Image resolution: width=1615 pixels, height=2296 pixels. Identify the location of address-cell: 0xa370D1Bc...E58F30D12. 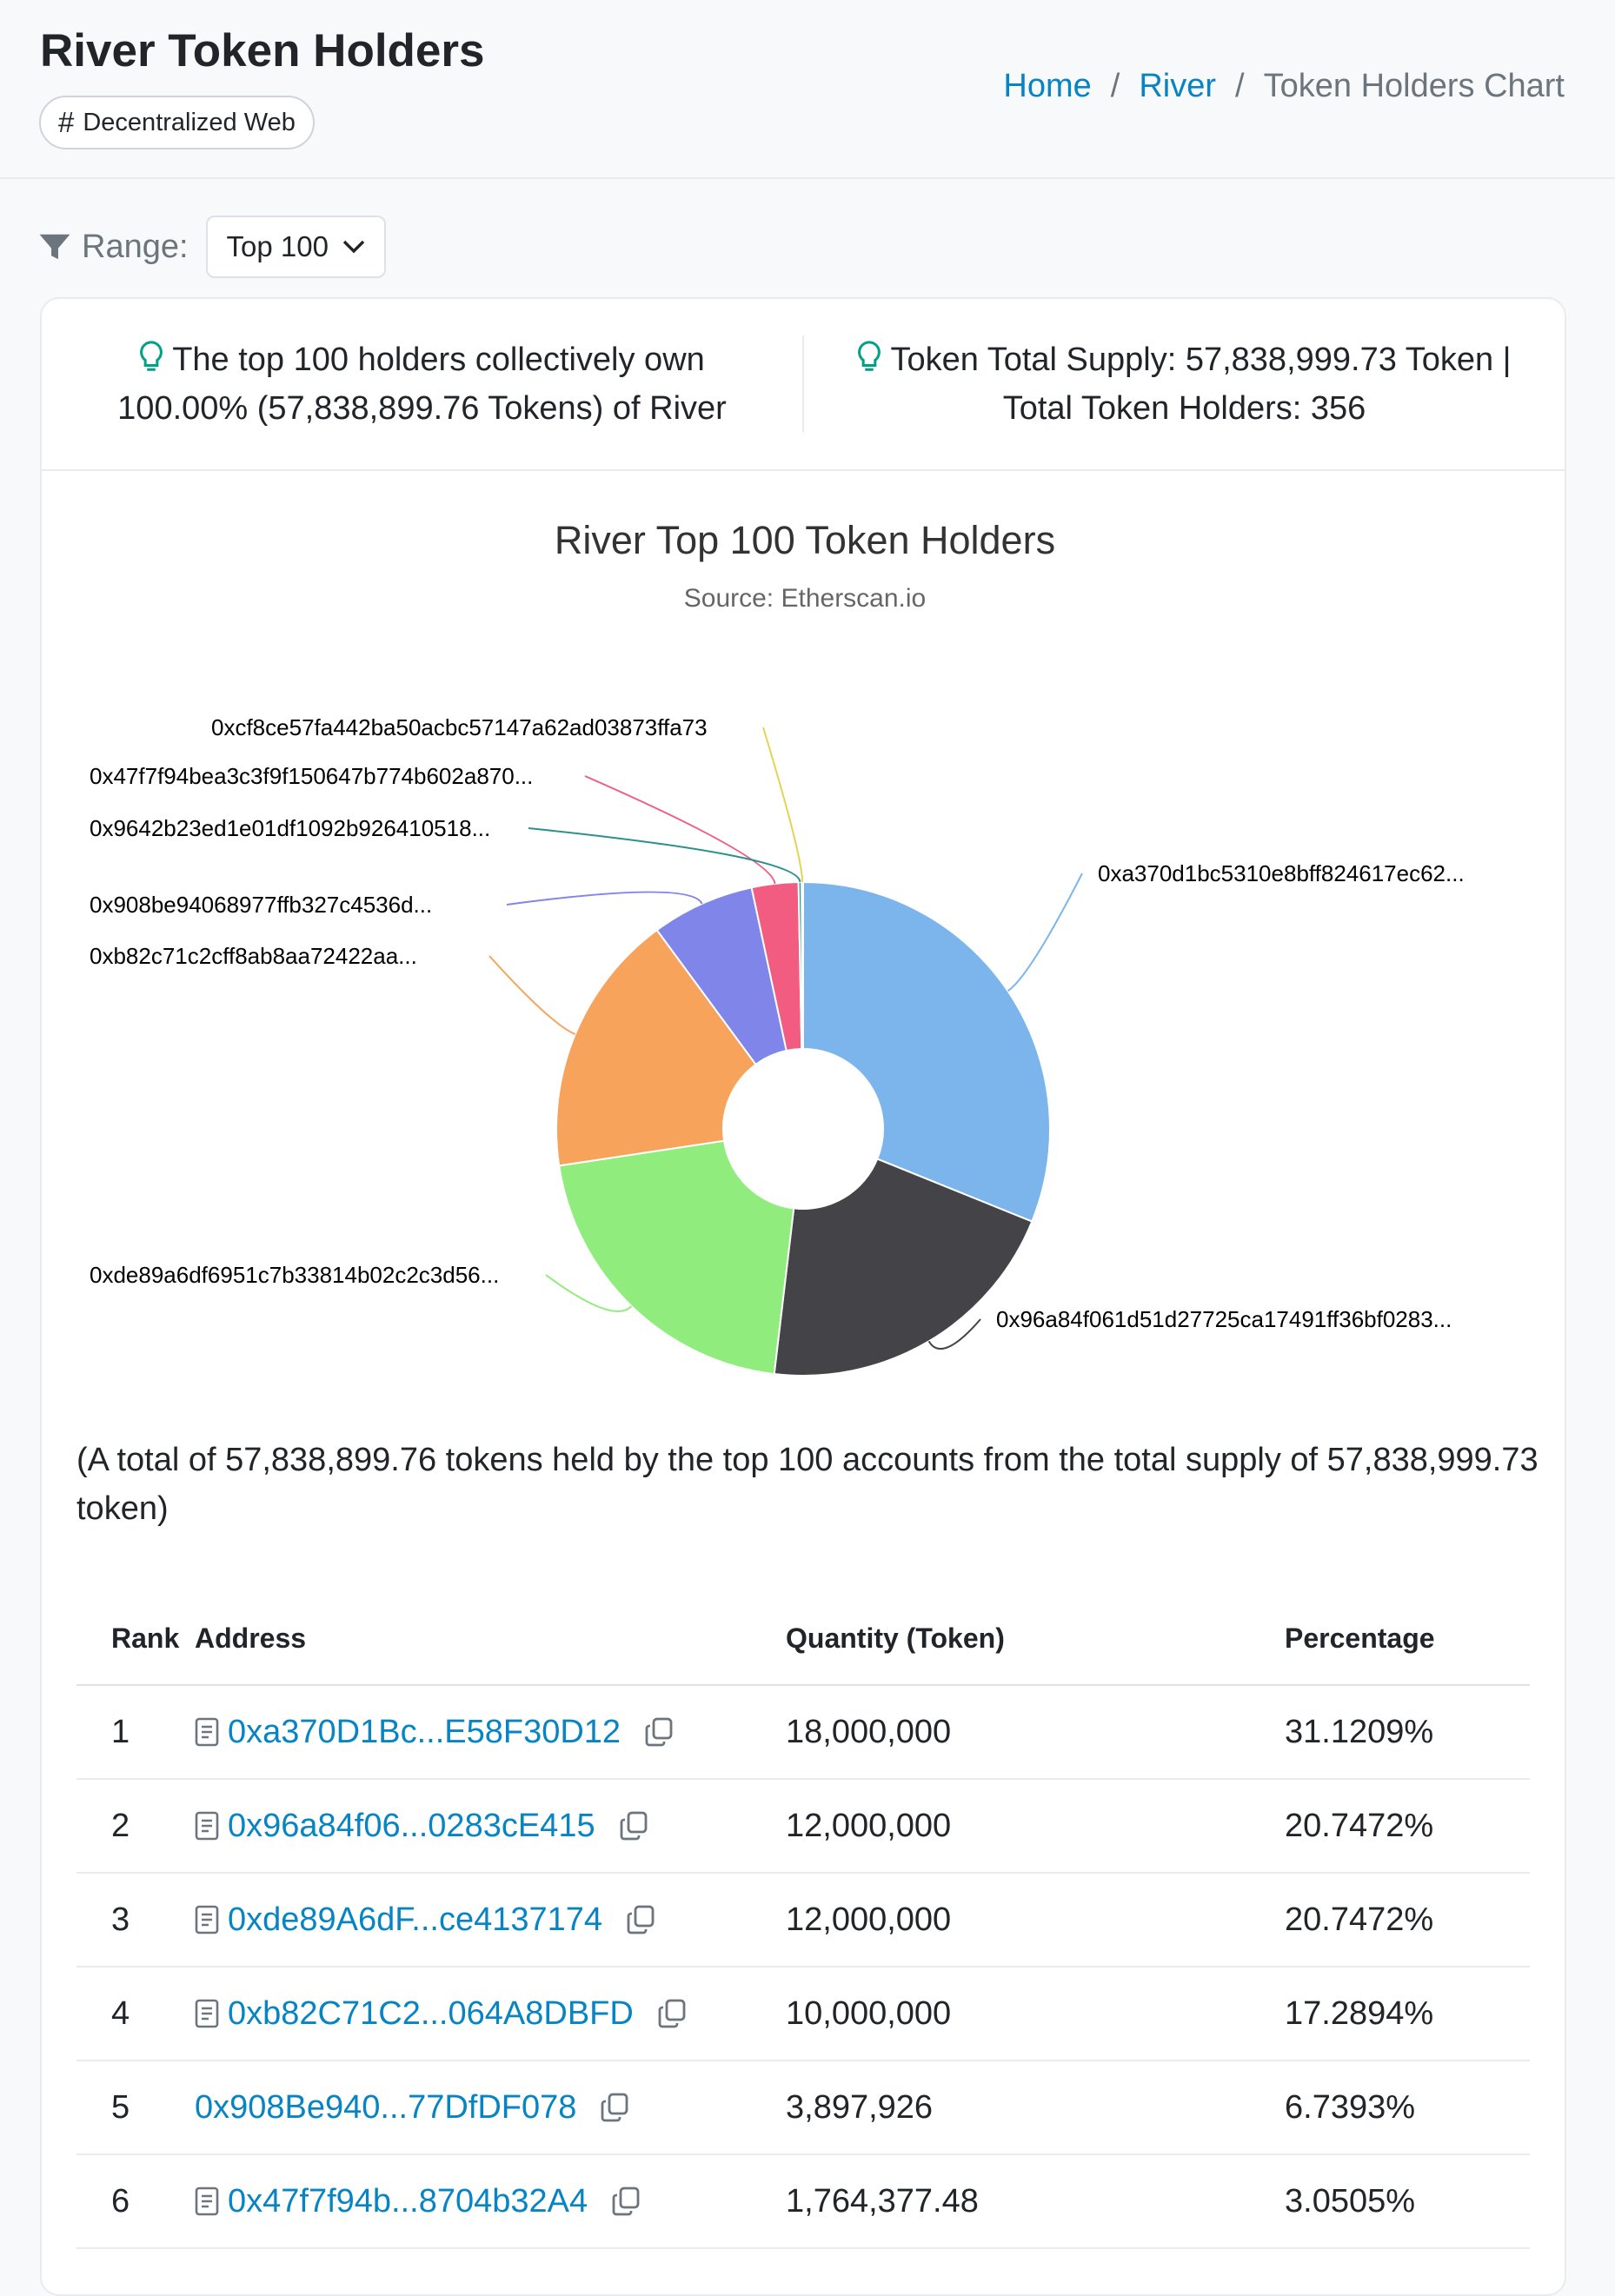
(491, 1732).